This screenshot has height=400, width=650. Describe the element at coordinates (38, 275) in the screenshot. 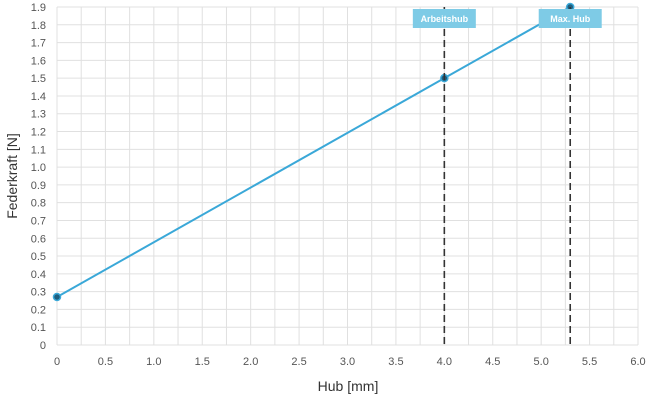

I see `y-tick-label: 0.4` at that location.